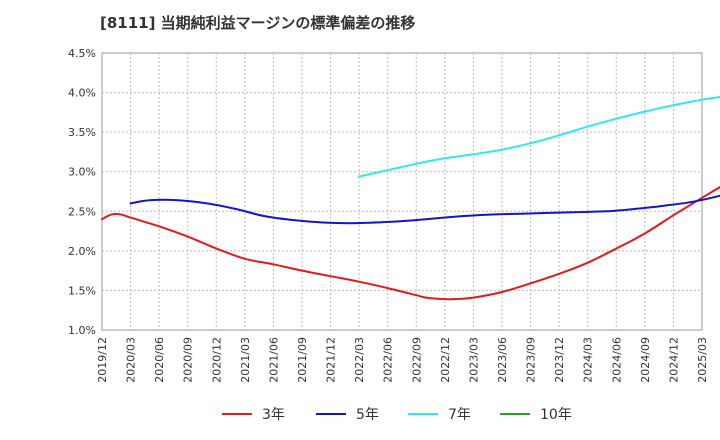  What do you see at coordinates (556, 415) in the screenshot?
I see `legend-label-3: 10年` at bounding box center [556, 415].